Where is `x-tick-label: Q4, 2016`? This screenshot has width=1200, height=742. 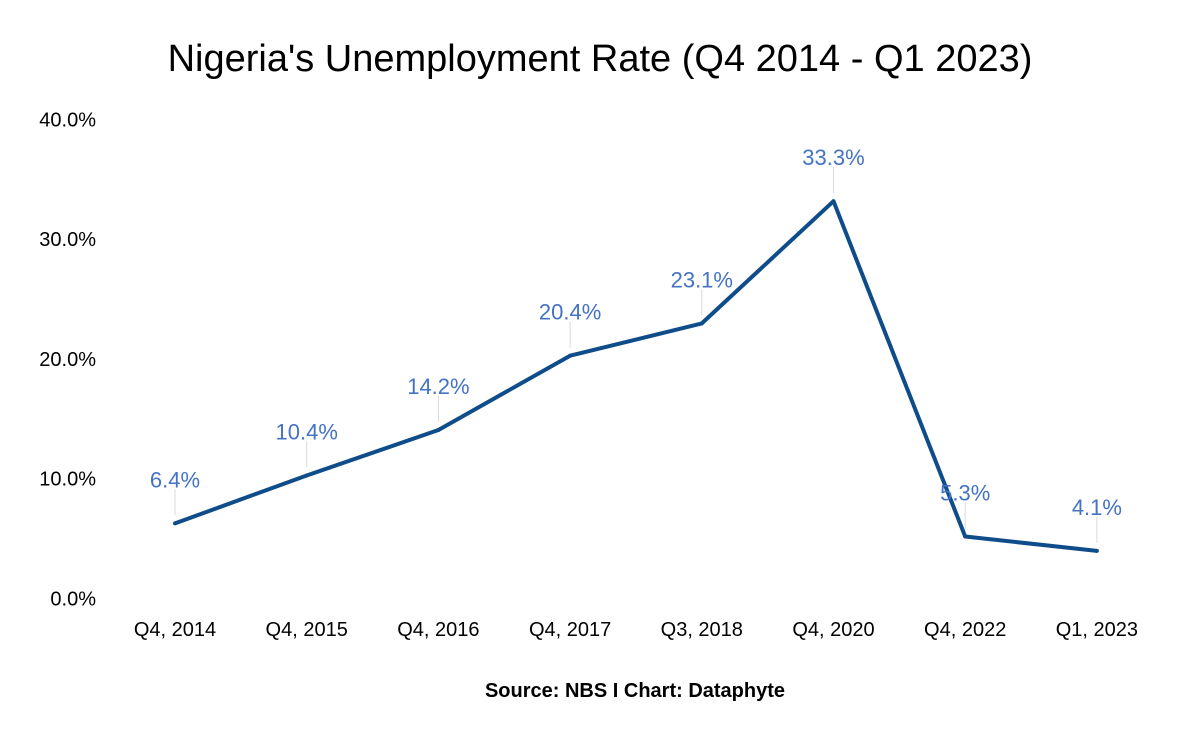 x-tick-label: Q4, 2016 is located at coordinates (438, 630).